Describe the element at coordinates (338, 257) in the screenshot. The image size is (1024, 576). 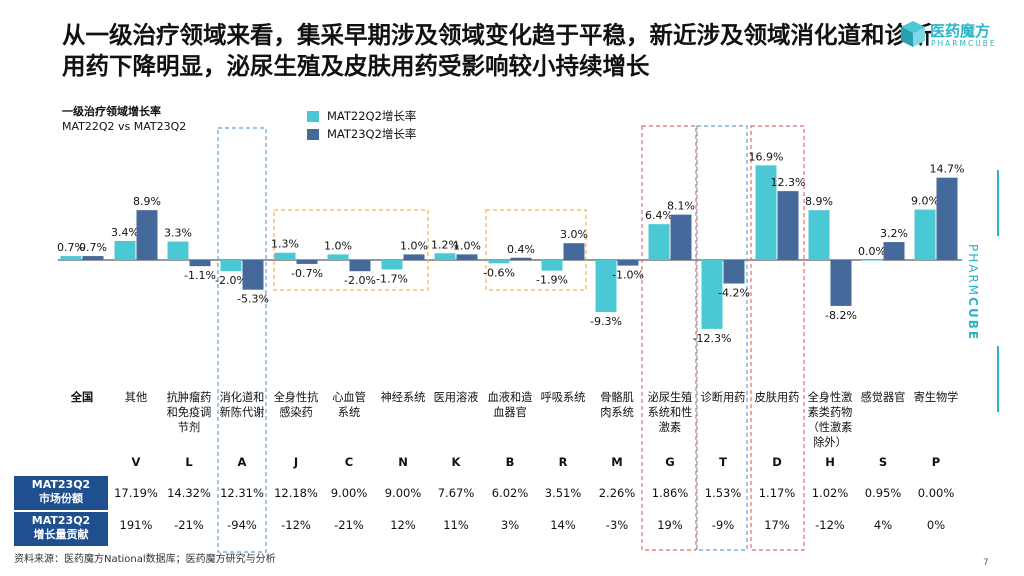
I see `bar-series1-C` at that location.